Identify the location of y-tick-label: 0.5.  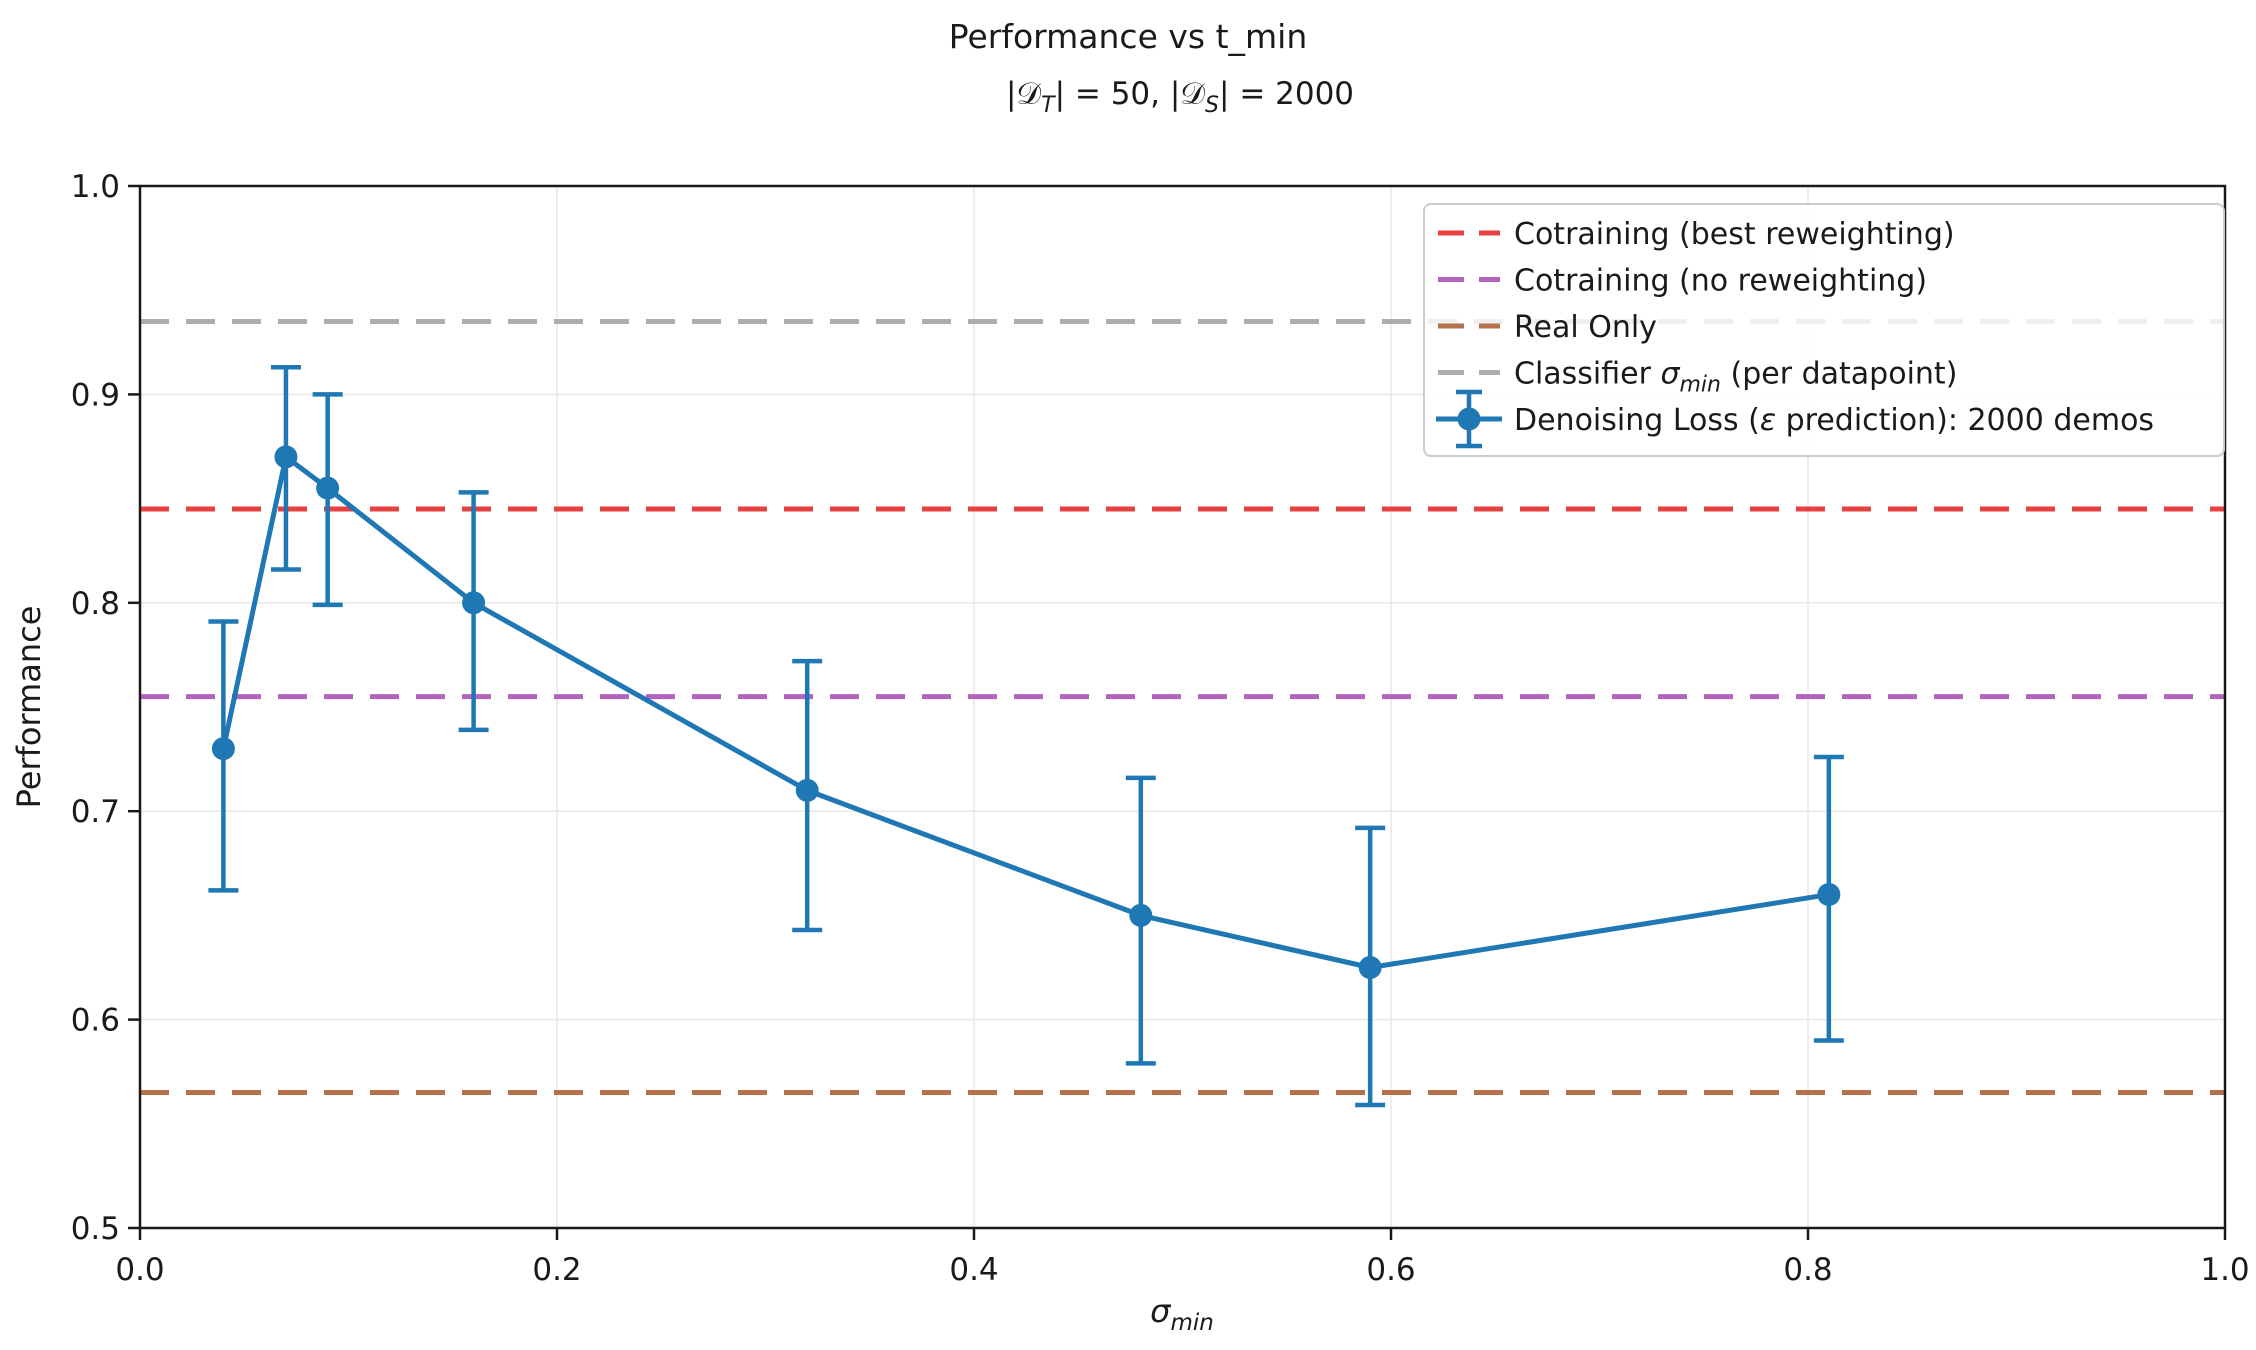
(95, 1229).